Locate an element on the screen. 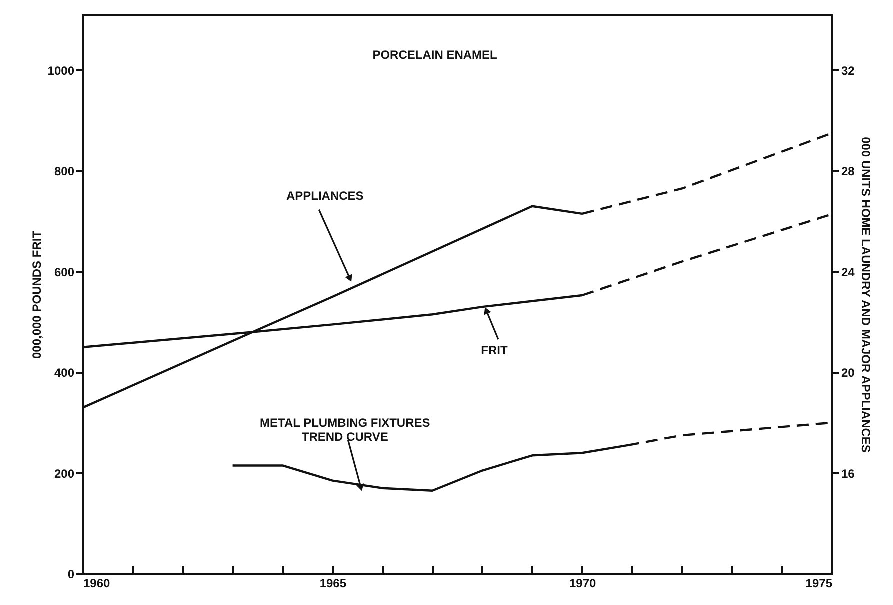 This screenshot has width=893, height=605. x-tick-label: 1975 is located at coordinates (819, 583).